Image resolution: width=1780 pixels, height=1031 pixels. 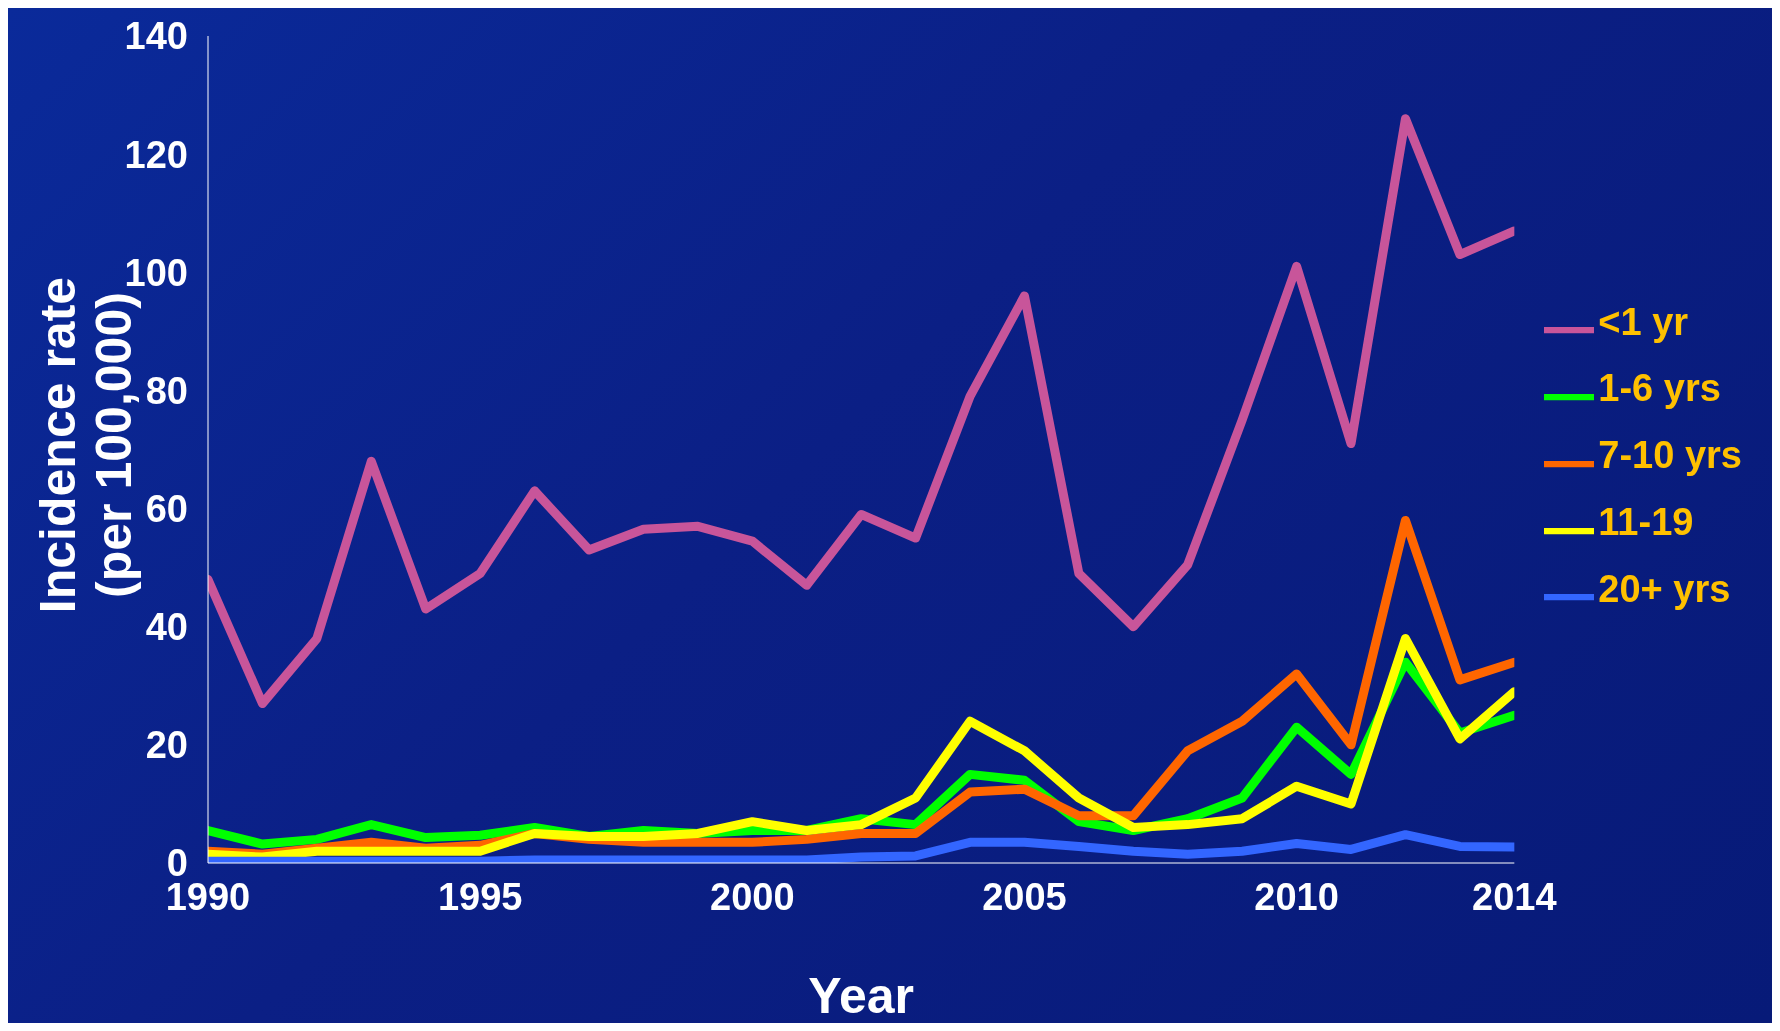 What do you see at coordinates (166, 745) in the screenshot?
I see `y-tick-label: 20` at bounding box center [166, 745].